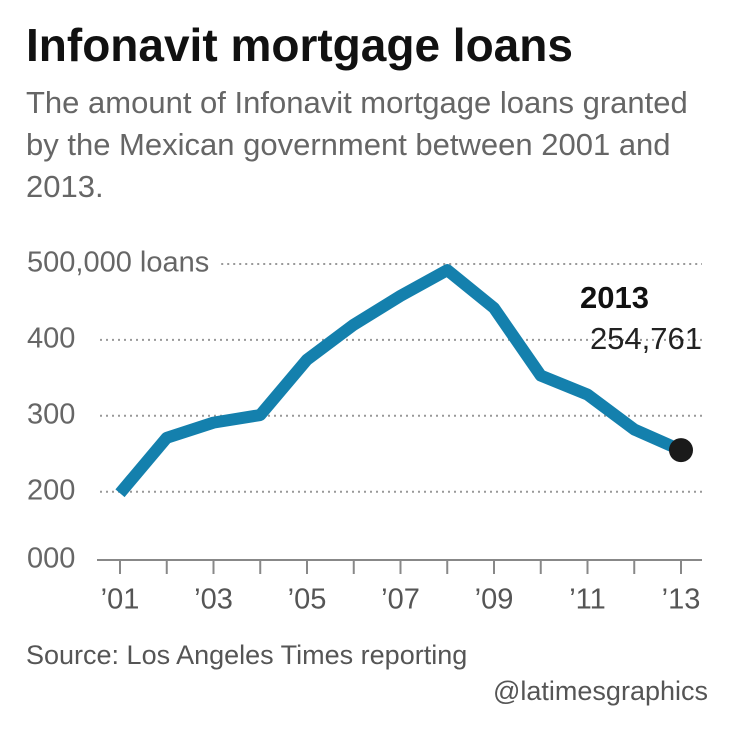  What do you see at coordinates (400, 600) in the screenshot?
I see `x-tick-label: ’07` at bounding box center [400, 600].